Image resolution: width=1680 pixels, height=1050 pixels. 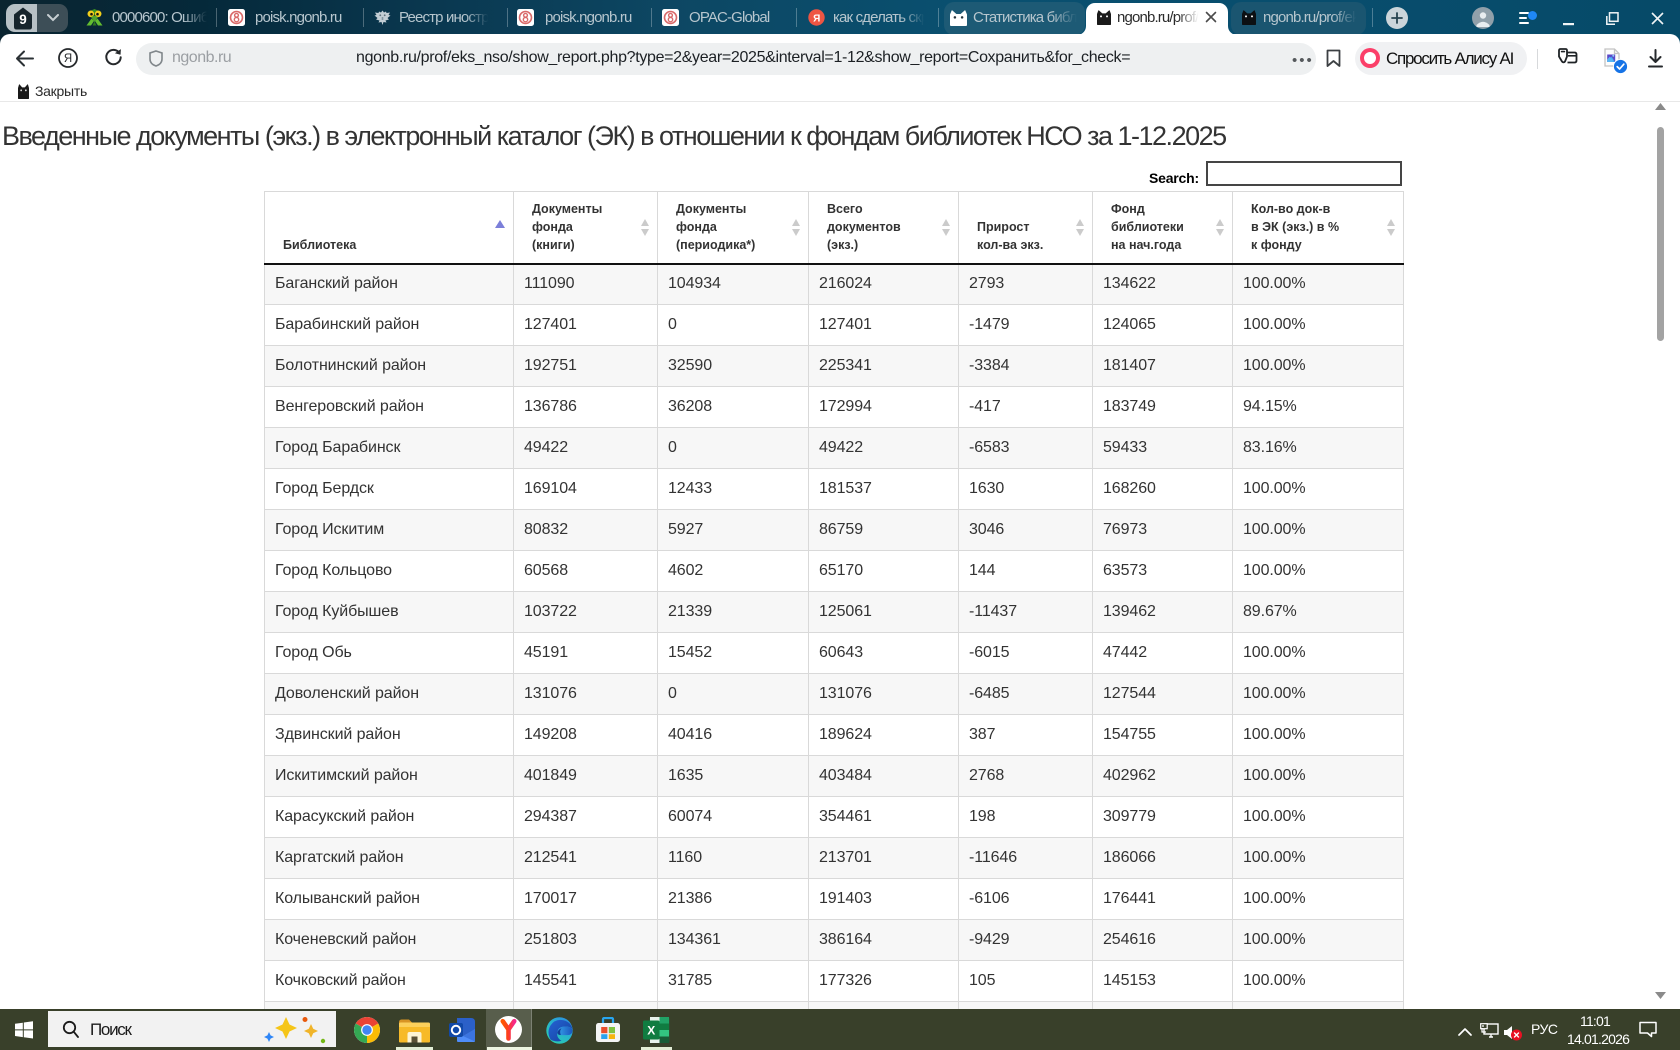 What do you see at coordinates (23, 19) in the screenshot?
I see `svg-text: 9` at bounding box center [23, 19].